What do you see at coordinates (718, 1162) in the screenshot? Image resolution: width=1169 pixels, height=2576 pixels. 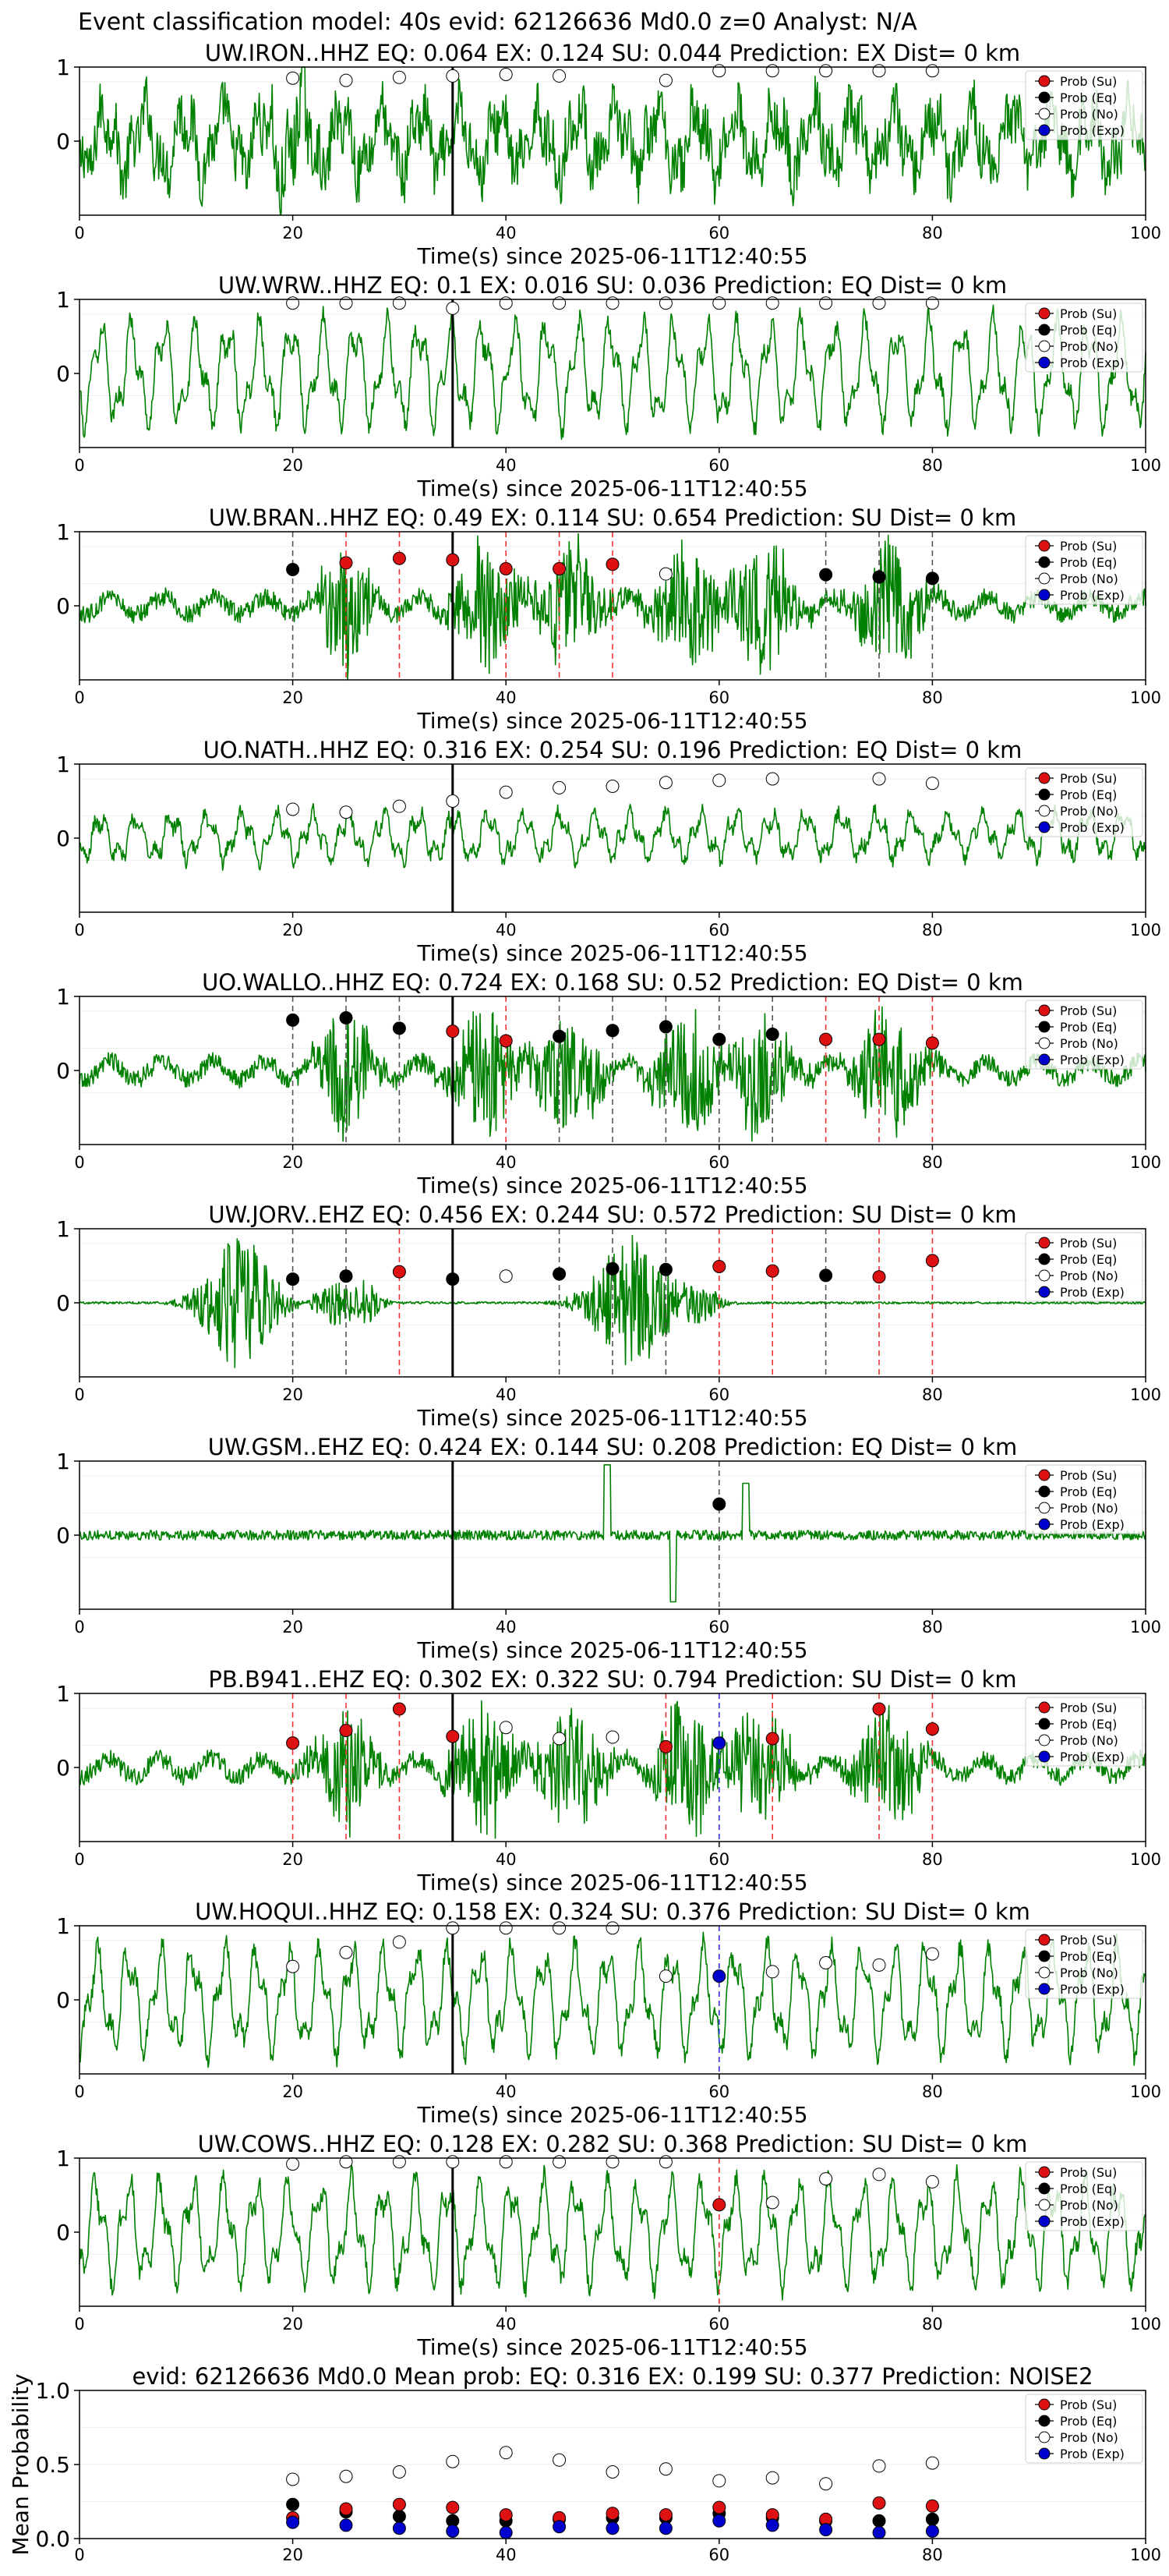 I see `x-tick-label: 60` at bounding box center [718, 1162].